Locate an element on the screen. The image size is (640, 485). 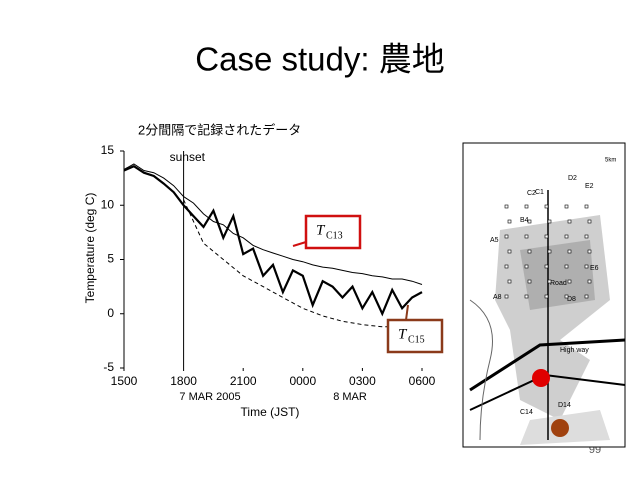
map-label: C14 is located at coordinates (526, 412).